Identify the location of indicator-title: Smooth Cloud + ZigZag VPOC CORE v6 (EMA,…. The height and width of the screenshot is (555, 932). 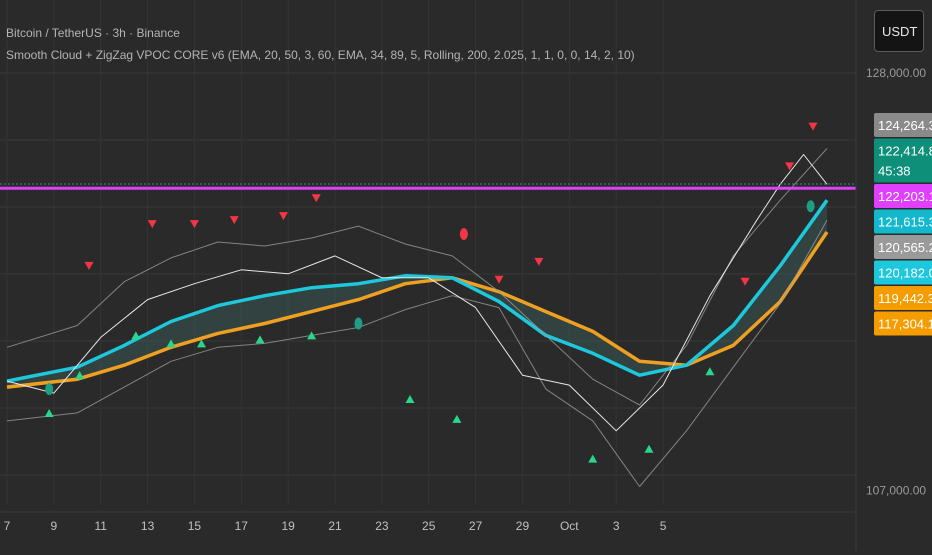
(320, 55).